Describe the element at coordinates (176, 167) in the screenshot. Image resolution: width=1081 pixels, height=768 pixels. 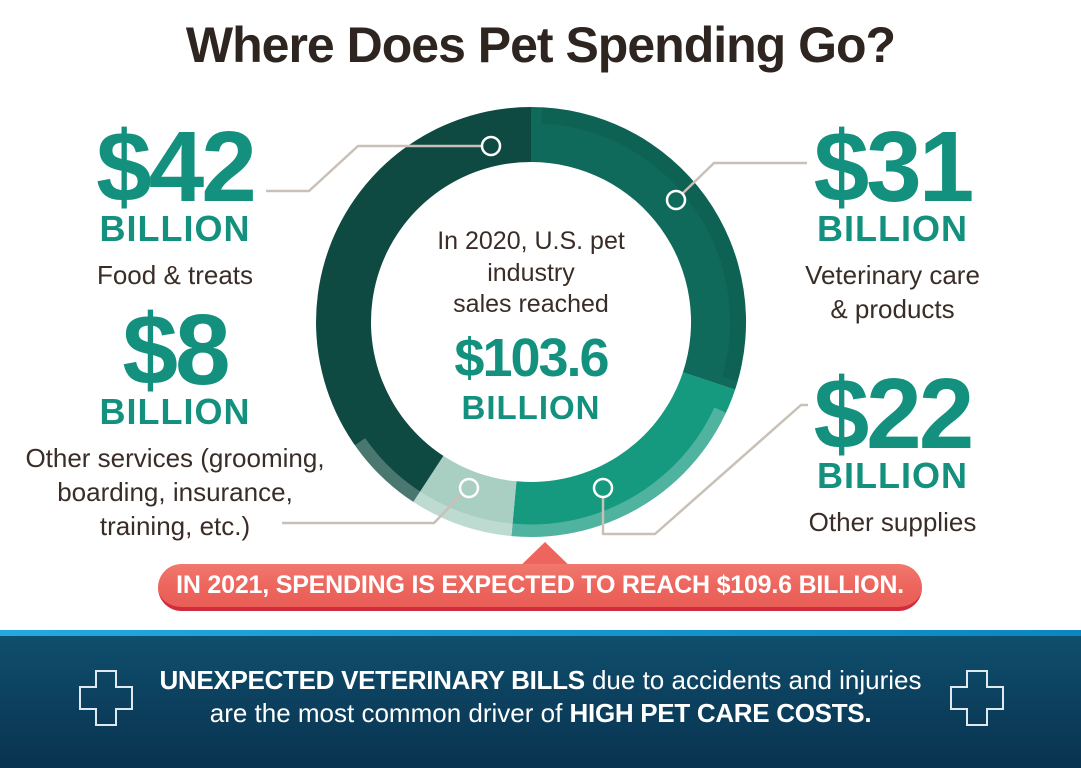
I see `amount-value: $42` at that location.